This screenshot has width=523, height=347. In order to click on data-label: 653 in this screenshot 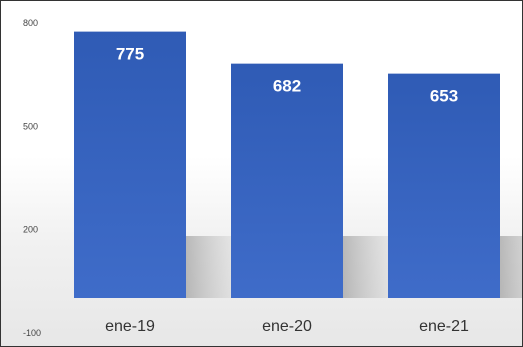, I will do `click(444, 96)`.